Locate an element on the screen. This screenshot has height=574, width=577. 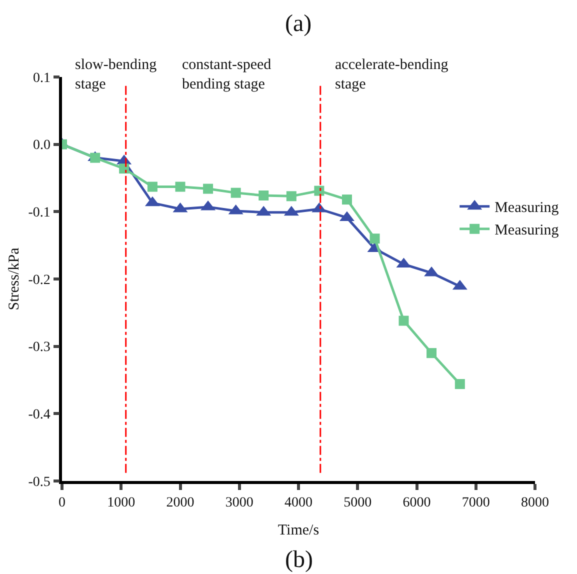
y-tick-label: -0.5 is located at coordinates (39, 482).